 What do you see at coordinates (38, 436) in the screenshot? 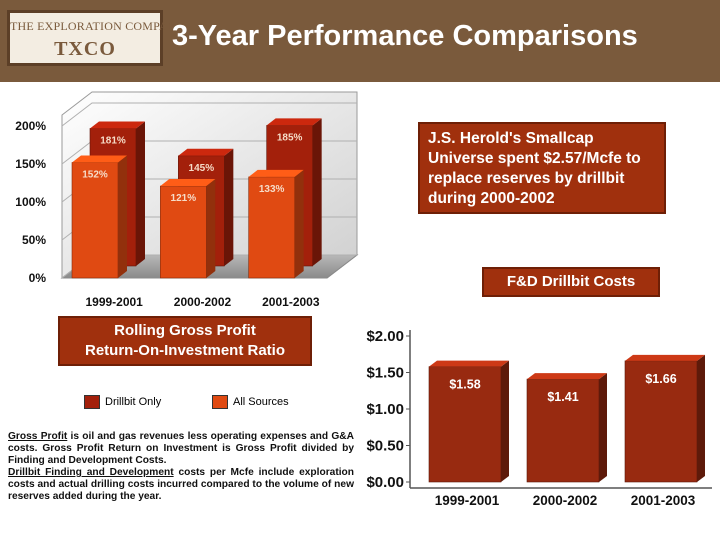
I see `gross-profit-term: Gross Profit` at bounding box center [38, 436].